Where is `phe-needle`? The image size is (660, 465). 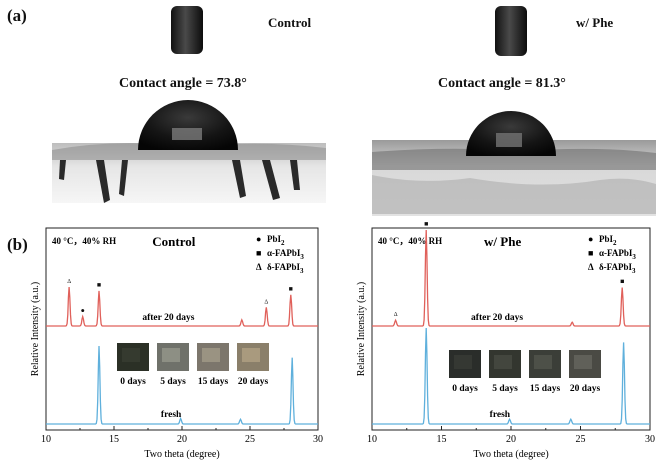
phe-needle is located at coordinates (511, 31).